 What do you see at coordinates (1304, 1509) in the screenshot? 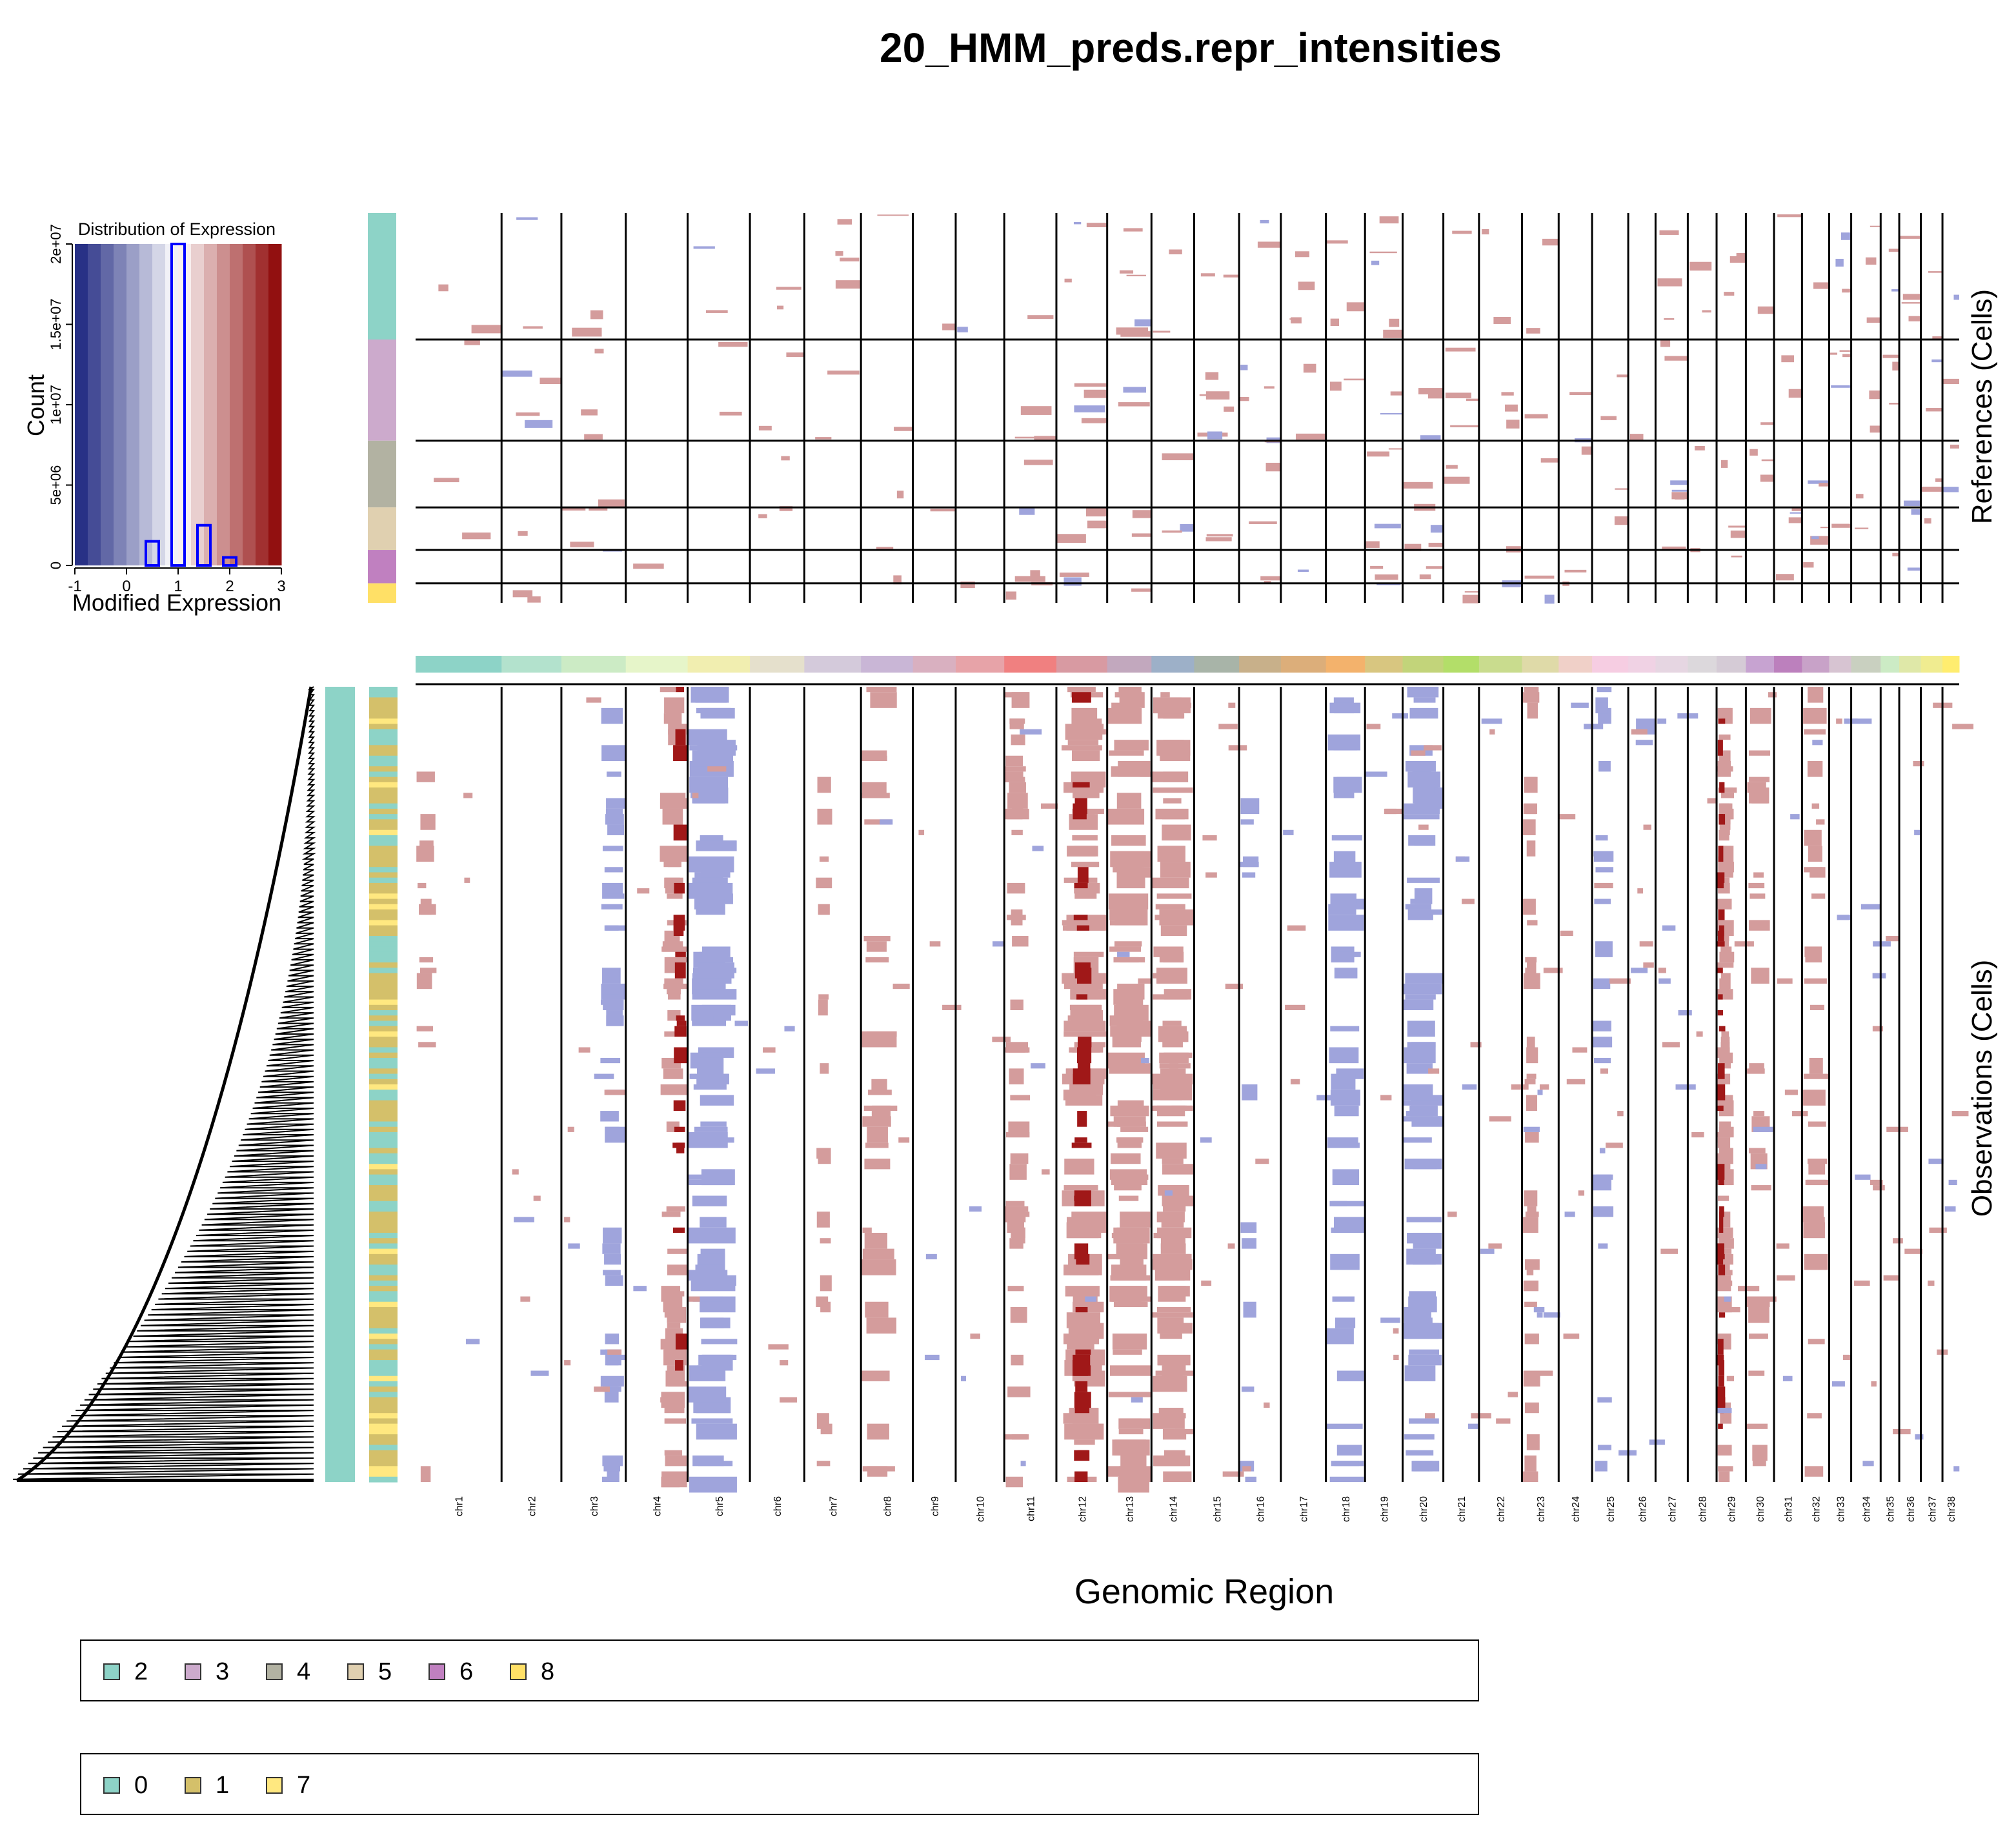
I see `chromosome-label: chr17` at bounding box center [1304, 1509].